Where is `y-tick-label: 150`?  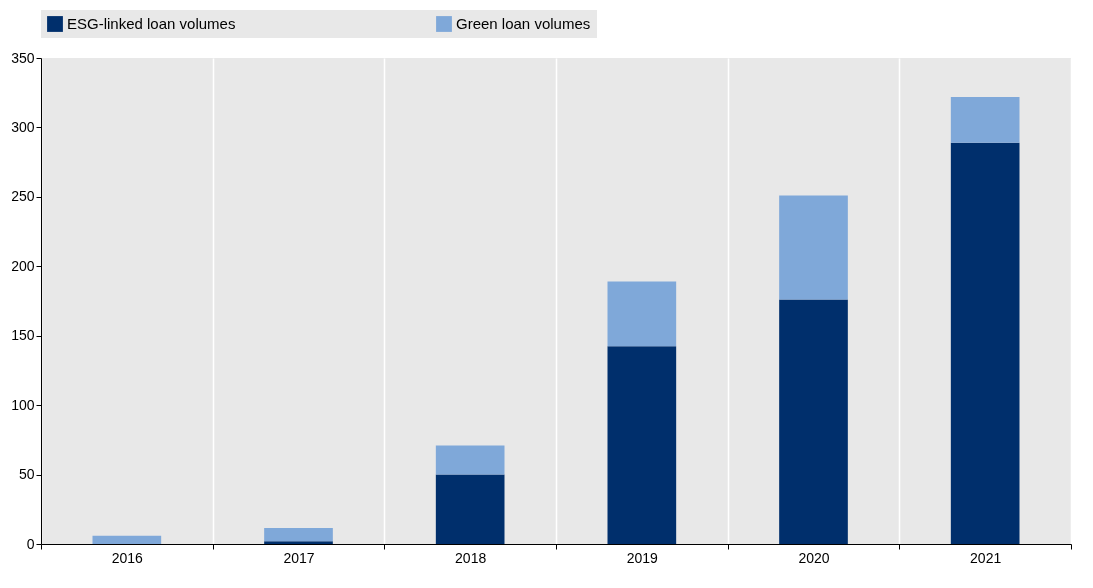
y-tick-label: 150 is located at coordinates (23, 335).